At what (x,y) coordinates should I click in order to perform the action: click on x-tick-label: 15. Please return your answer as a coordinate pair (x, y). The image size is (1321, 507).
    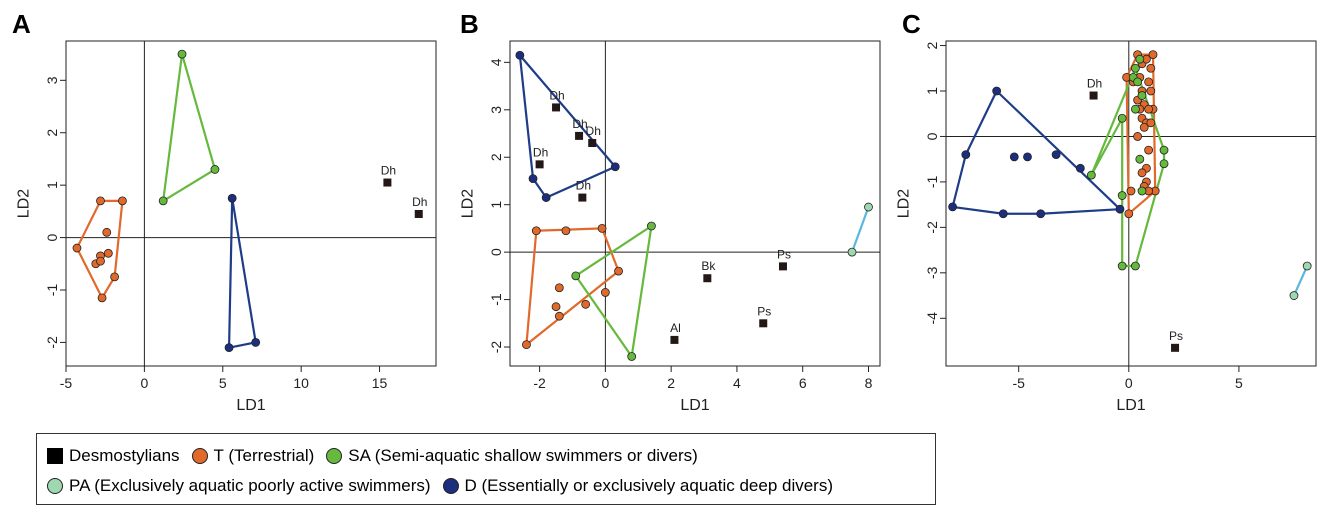
    Looking at the image, I should click on (380, 383).